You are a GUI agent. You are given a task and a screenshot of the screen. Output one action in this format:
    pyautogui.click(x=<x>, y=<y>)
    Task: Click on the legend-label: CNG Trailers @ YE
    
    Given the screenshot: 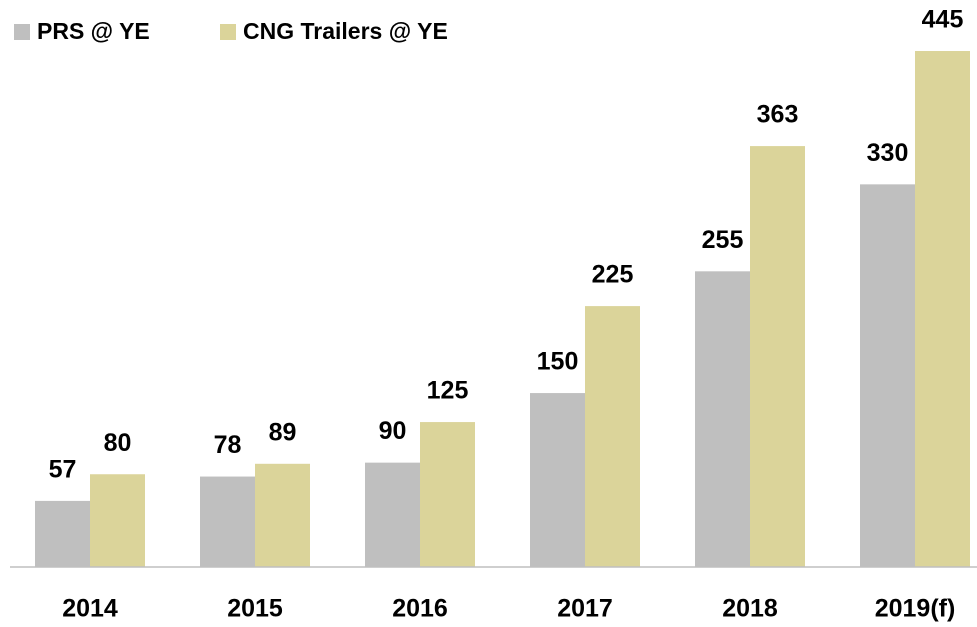 What is the action you would take?
    pyautogui.click(x=345, y=31)
    